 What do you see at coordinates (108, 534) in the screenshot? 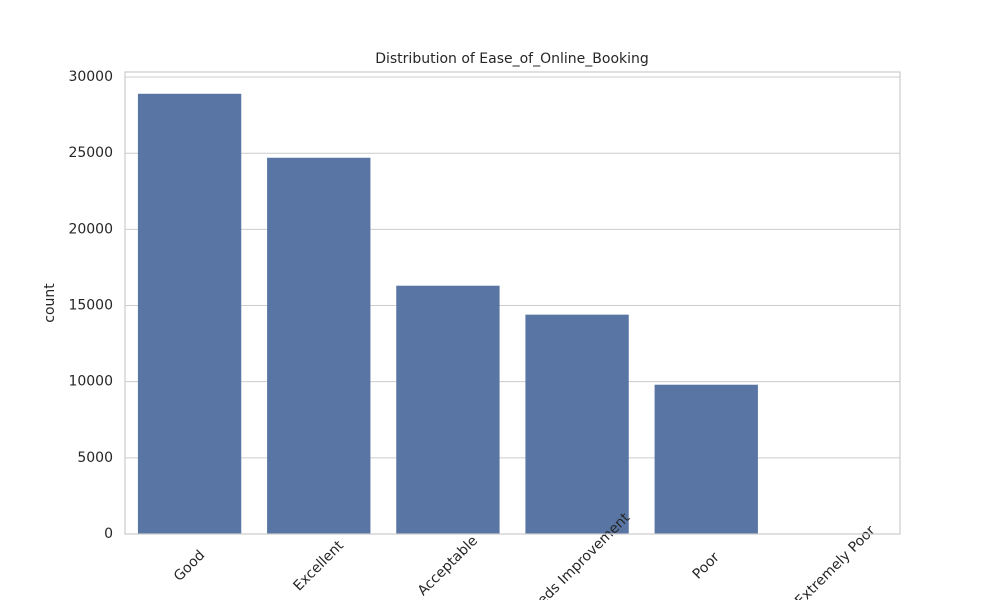
I see `y-tick-label: 0` at bounding box center [108, 534].